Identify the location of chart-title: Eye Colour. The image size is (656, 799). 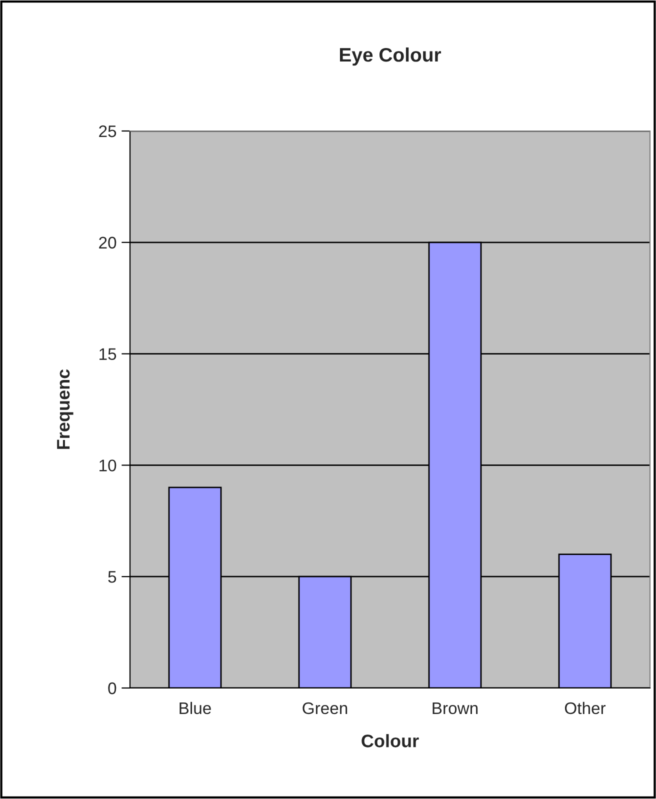
(391, 56).